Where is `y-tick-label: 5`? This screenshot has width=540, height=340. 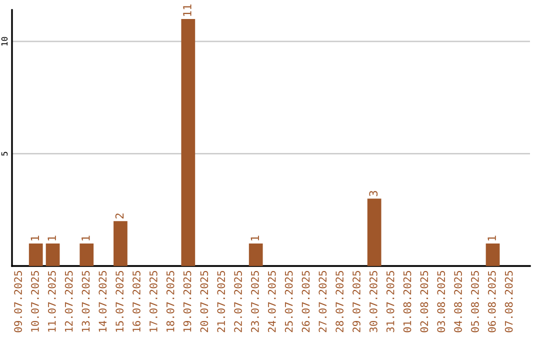
y-tick-label: 5 is located at coordinates (4, 154).